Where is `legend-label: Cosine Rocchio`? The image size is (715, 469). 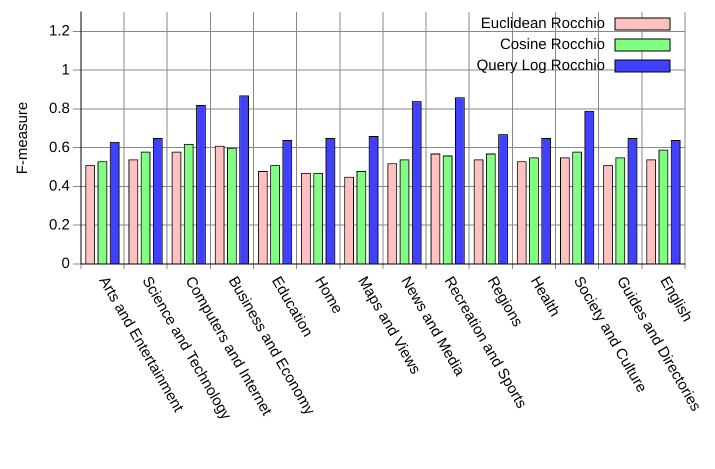 legend-label: Cosine Rocchio is located at coordinates (552, 45).